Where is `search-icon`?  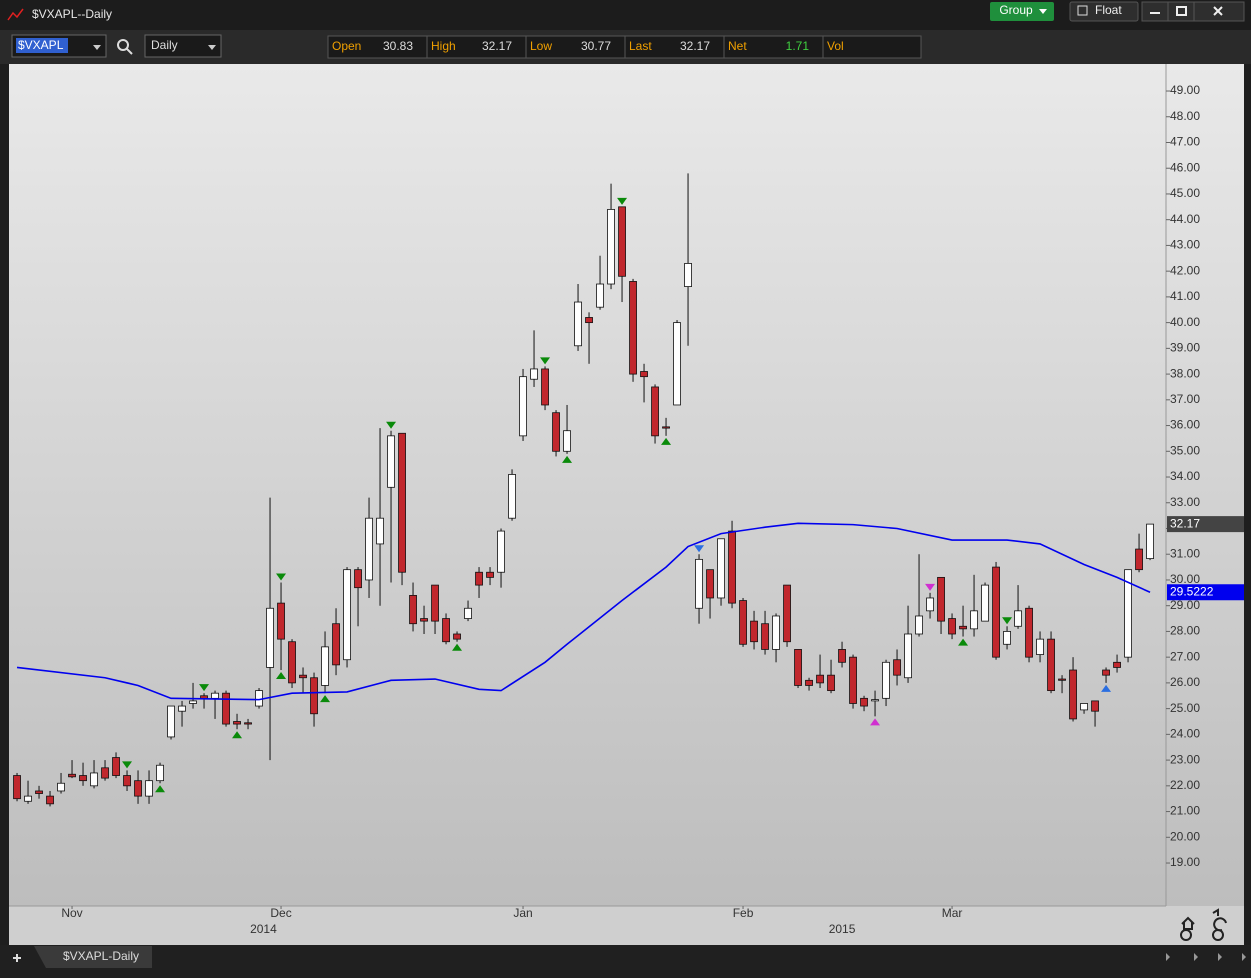 search-icon is located at coordinates (123, 45).